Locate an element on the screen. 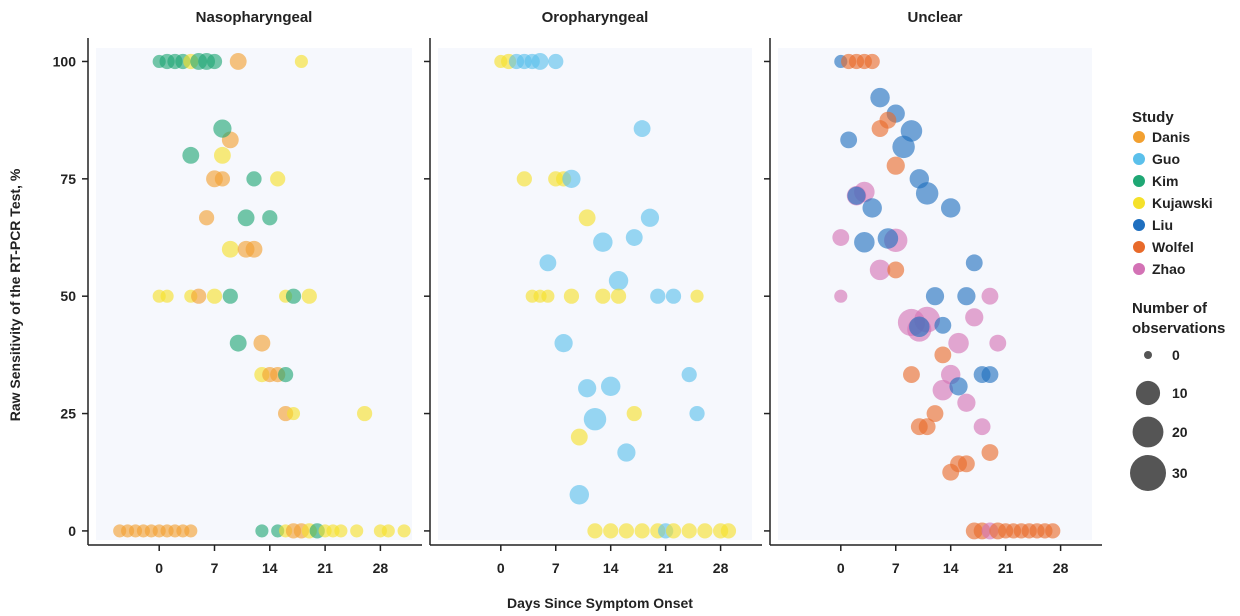 Image resolution: width=1240 pixels, height=616 pixels. size-legend-label: 20 is located at coordinates (1180, 432).